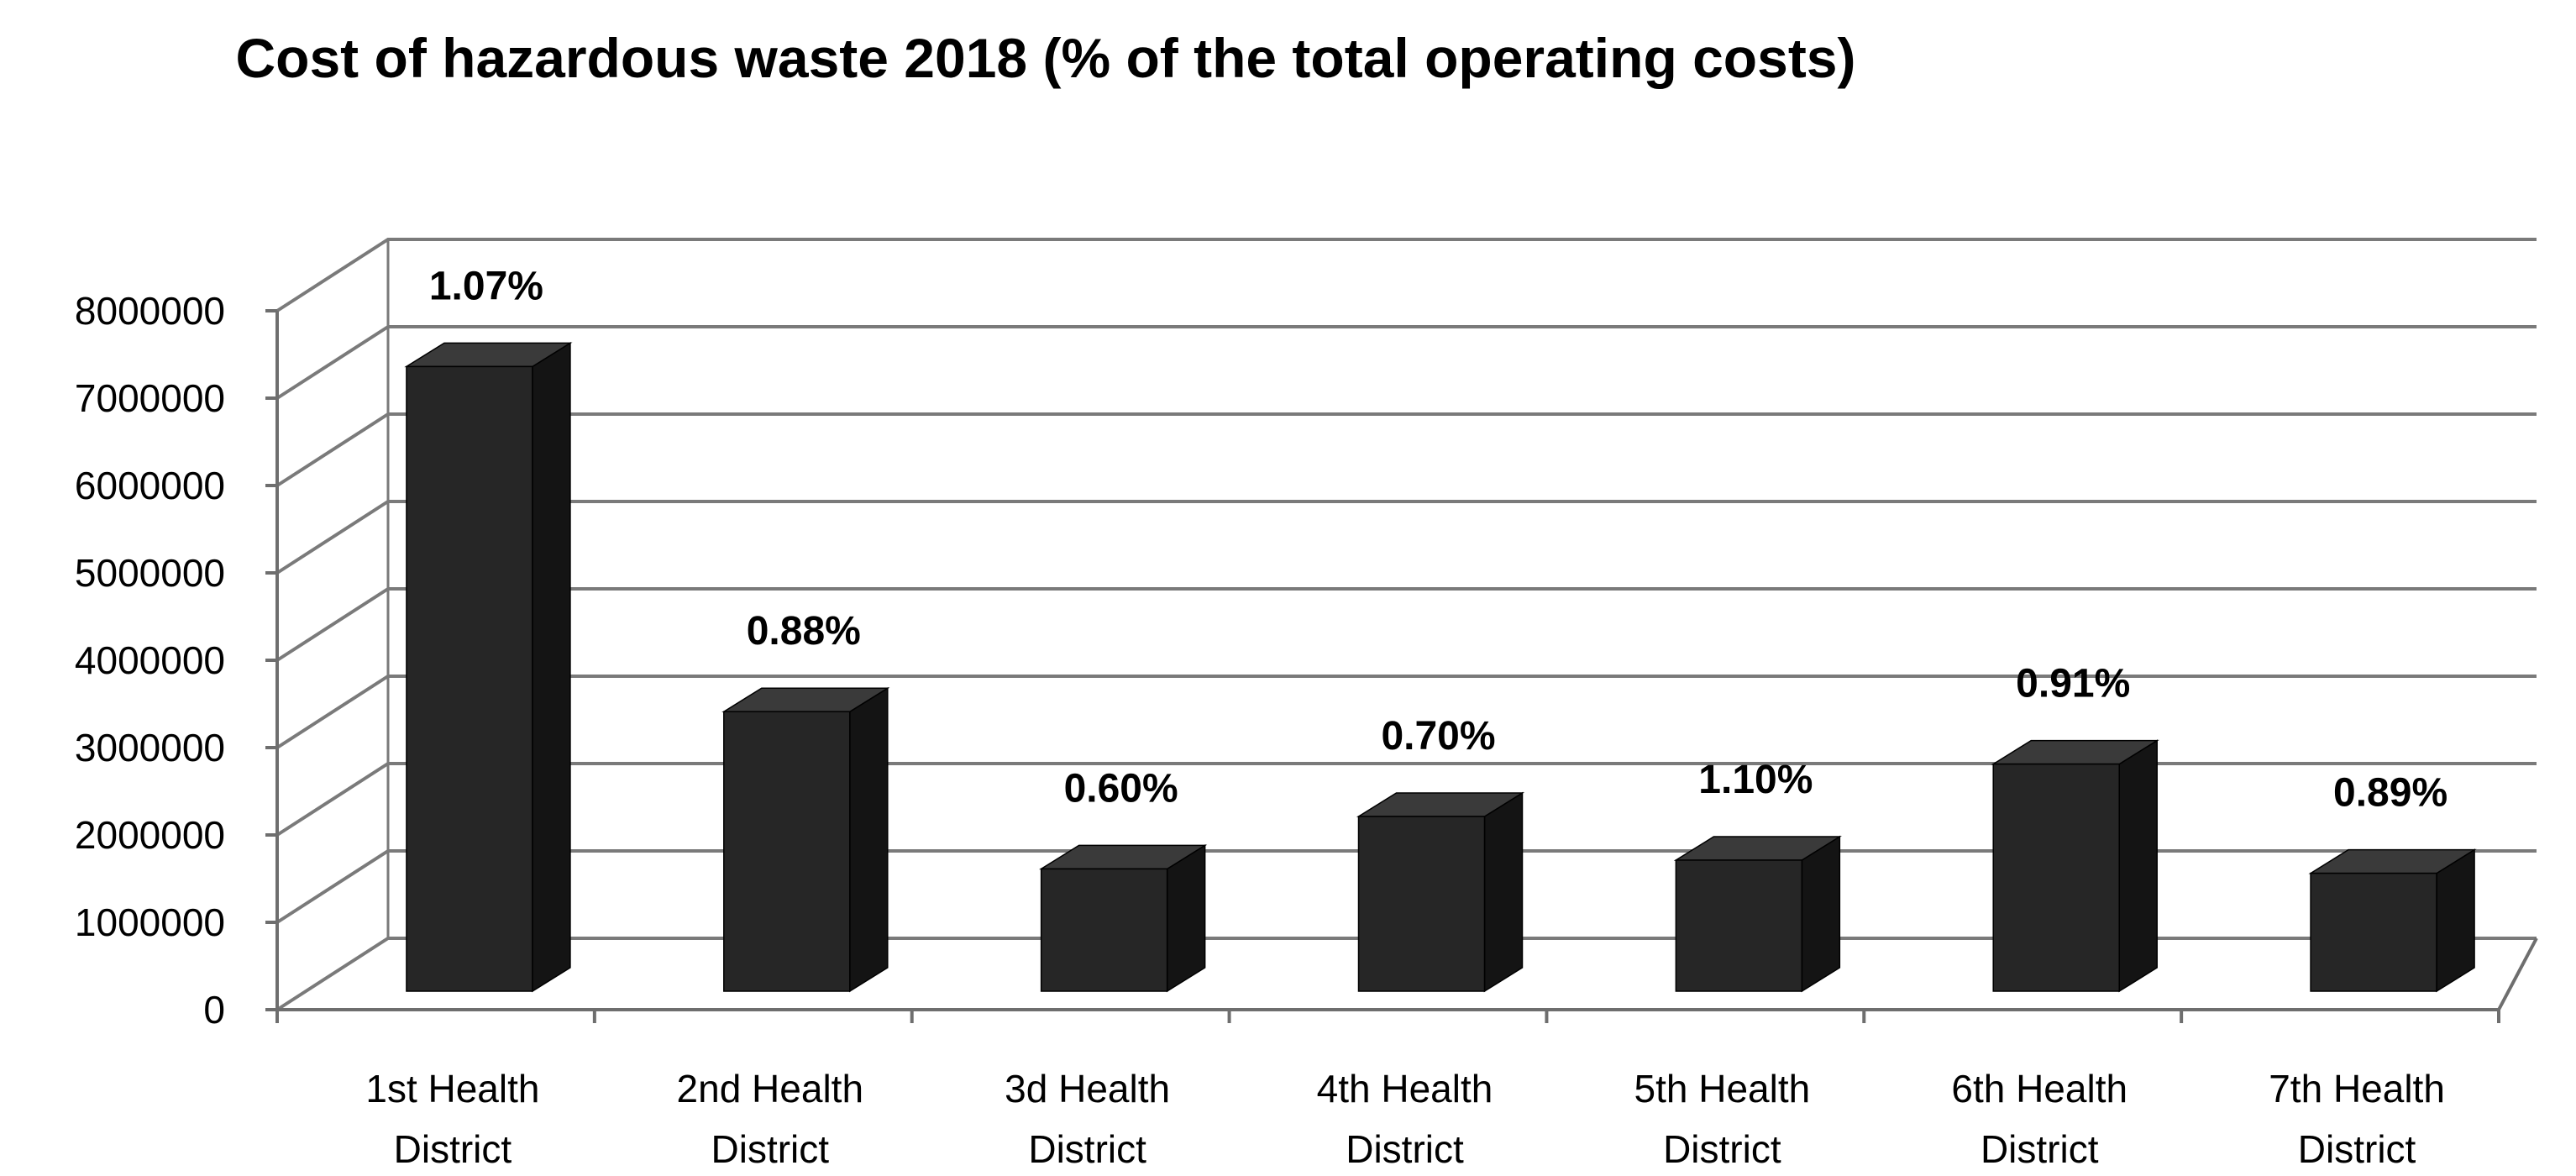 Image resolution: width=2576 pixels, height=1176 pixels. I want to click on x-tick-label: 5th Health, so click(1722, 1088).